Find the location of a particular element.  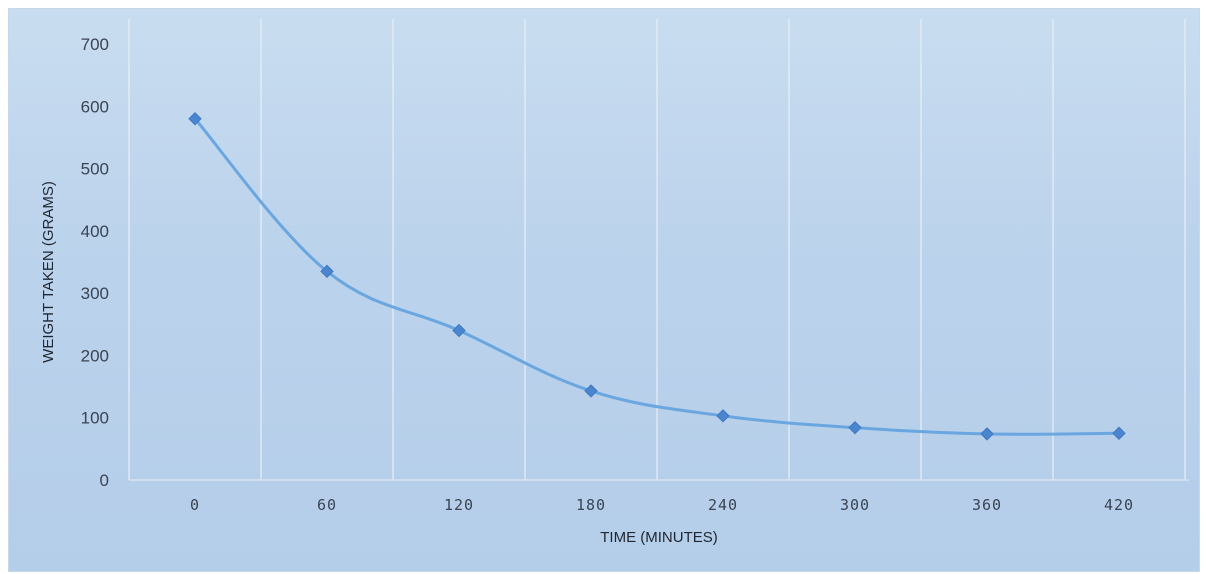

x-tick-label: 240 is located at coordinates (723, 505).